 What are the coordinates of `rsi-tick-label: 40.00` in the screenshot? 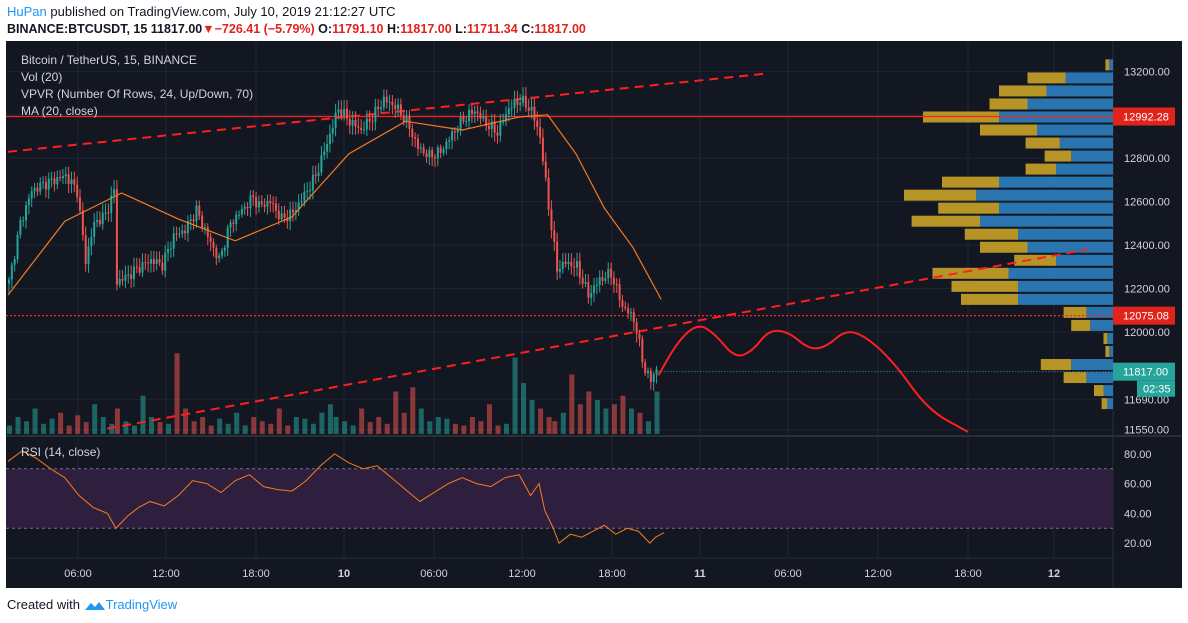 It's located at (1138, 514).